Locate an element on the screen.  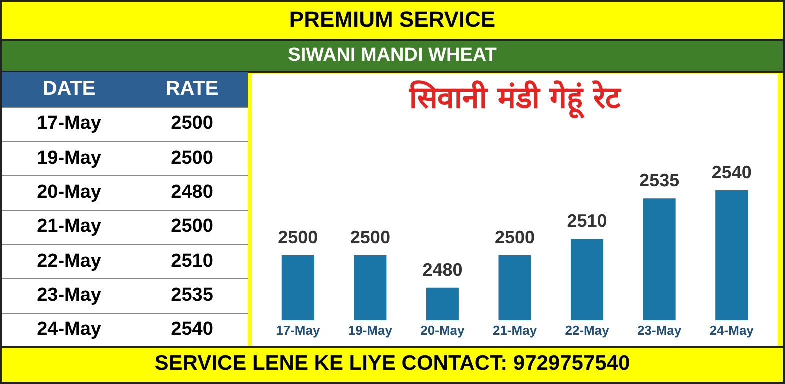
annotation: SERVICE LENE KE LIYE CONTACT: 9729757540 is located at coordinates (392, 363).